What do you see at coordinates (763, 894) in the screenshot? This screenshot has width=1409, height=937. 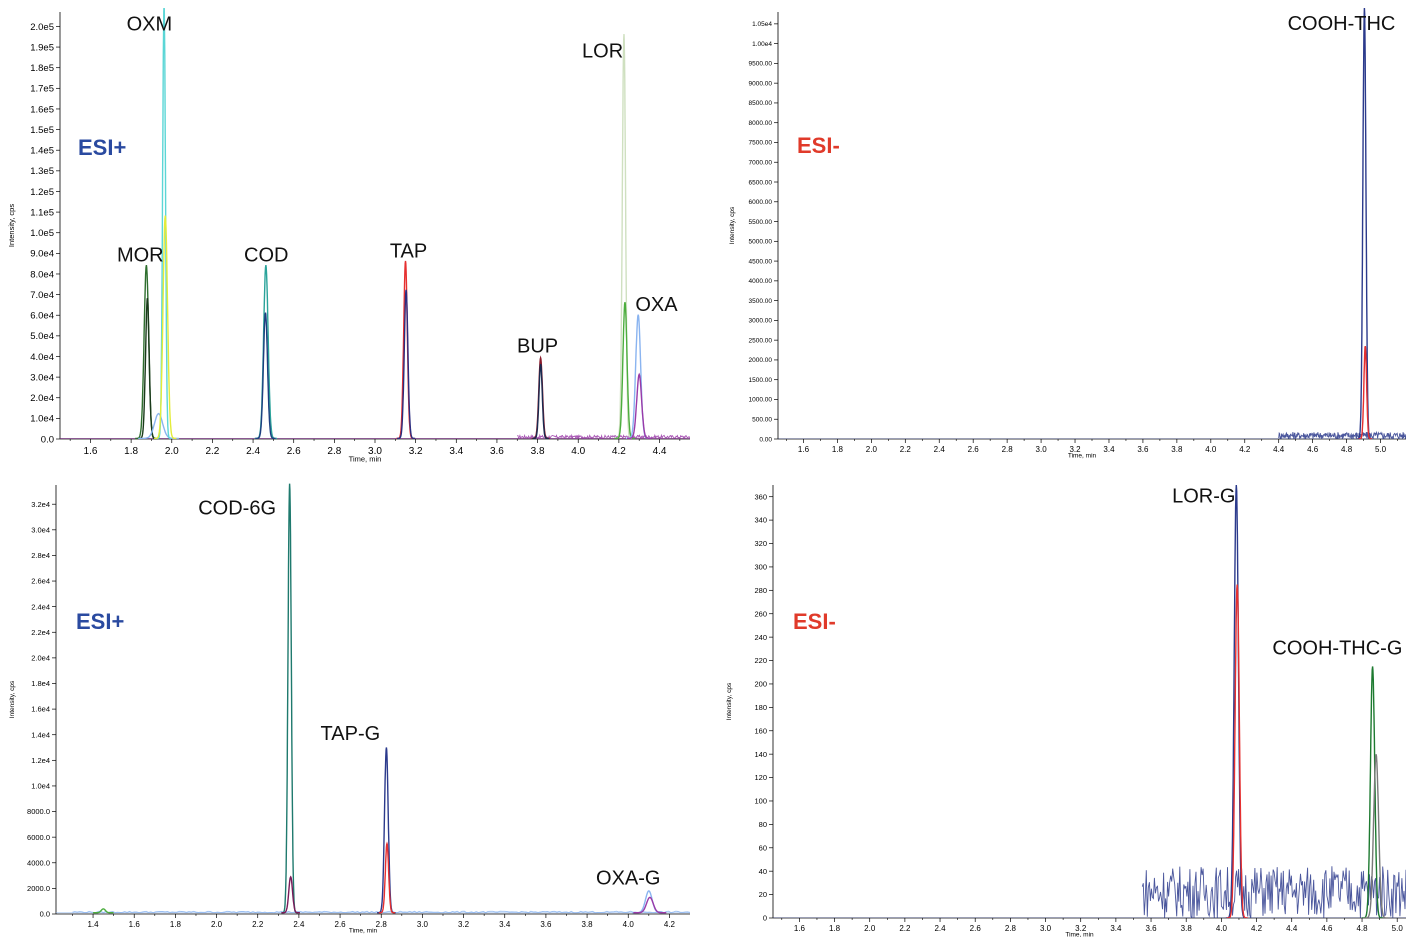 I see `y-tick-label: 20` at bounding box center [763, 894].